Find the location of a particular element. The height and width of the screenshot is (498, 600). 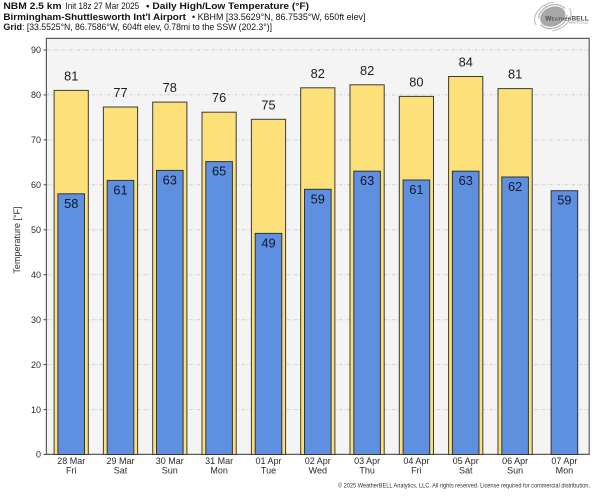

svg-text: 84 is located at coordinates (466, 62).